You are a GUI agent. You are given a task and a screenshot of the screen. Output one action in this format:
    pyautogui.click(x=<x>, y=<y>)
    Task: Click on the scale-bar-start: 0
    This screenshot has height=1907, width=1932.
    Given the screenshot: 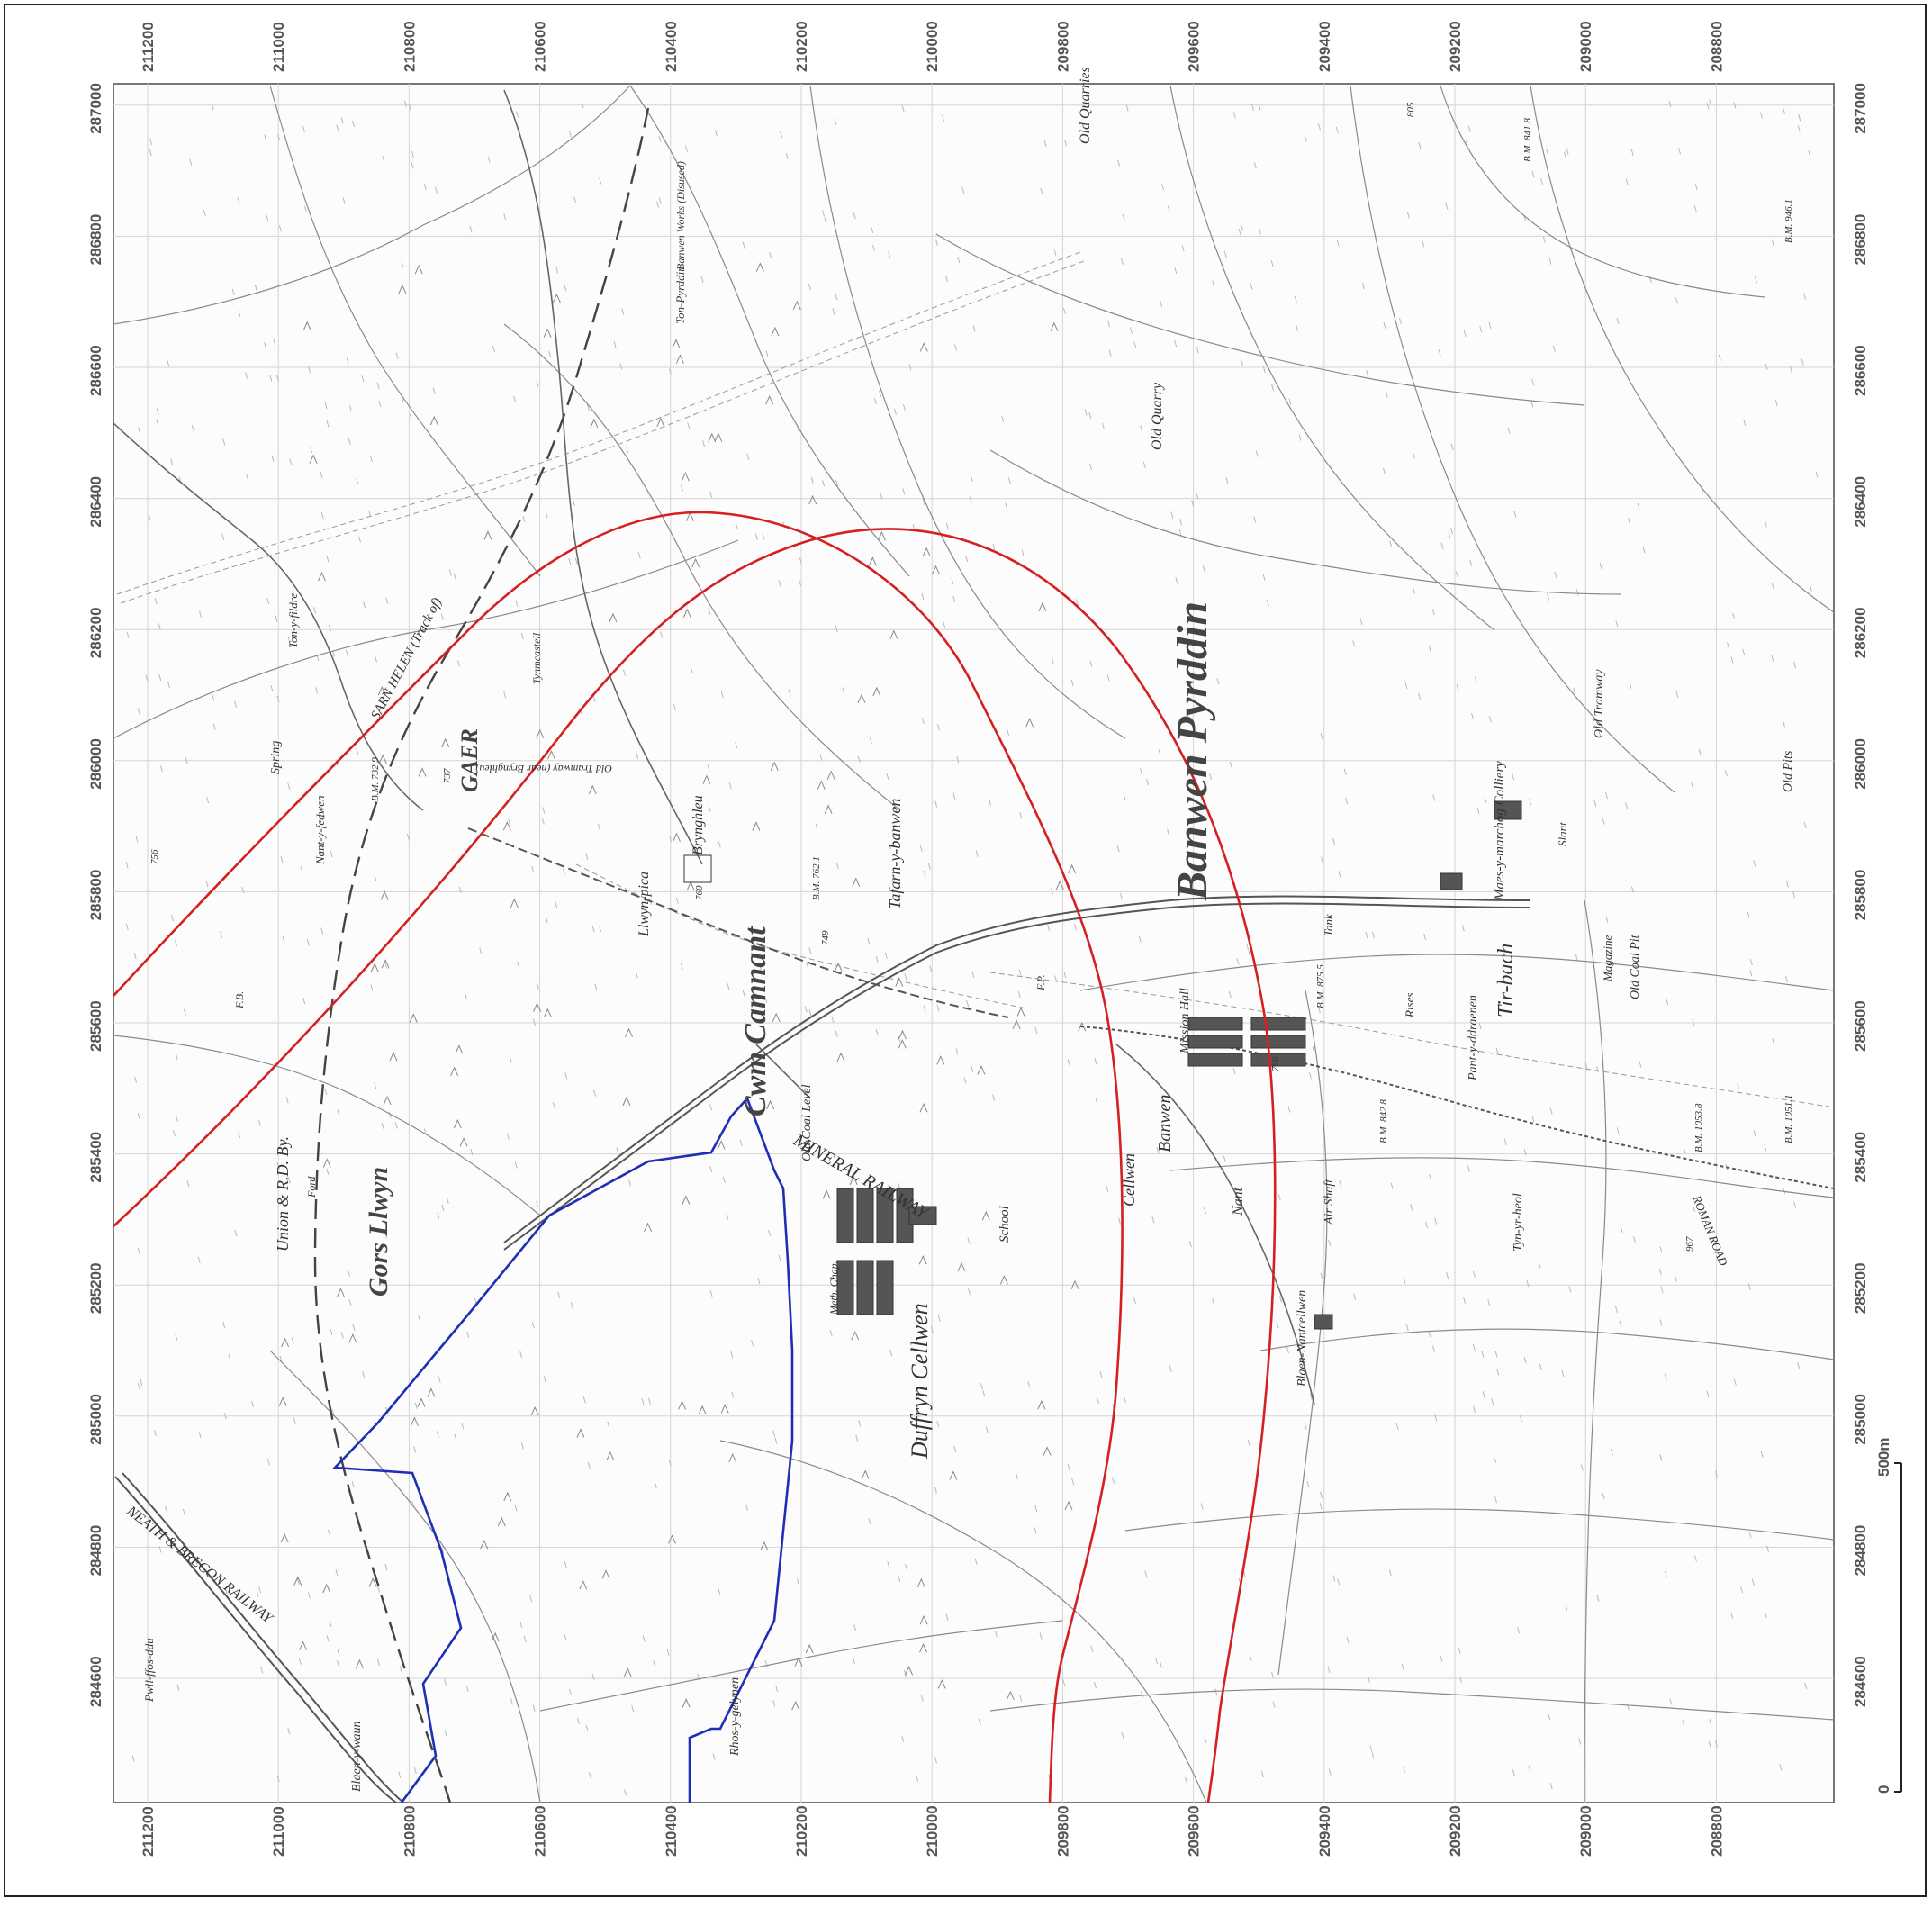 What is the action you would take?
    pyautogui.click(x=1884, y=1790)
    